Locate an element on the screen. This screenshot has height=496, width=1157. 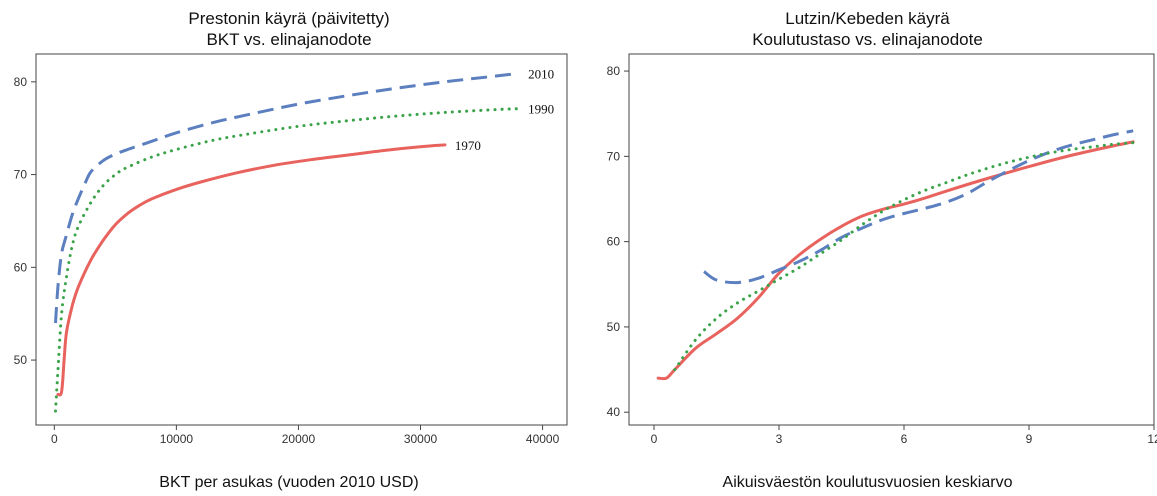
x-tick-label: 40000 is located at coordinates (543, 439).